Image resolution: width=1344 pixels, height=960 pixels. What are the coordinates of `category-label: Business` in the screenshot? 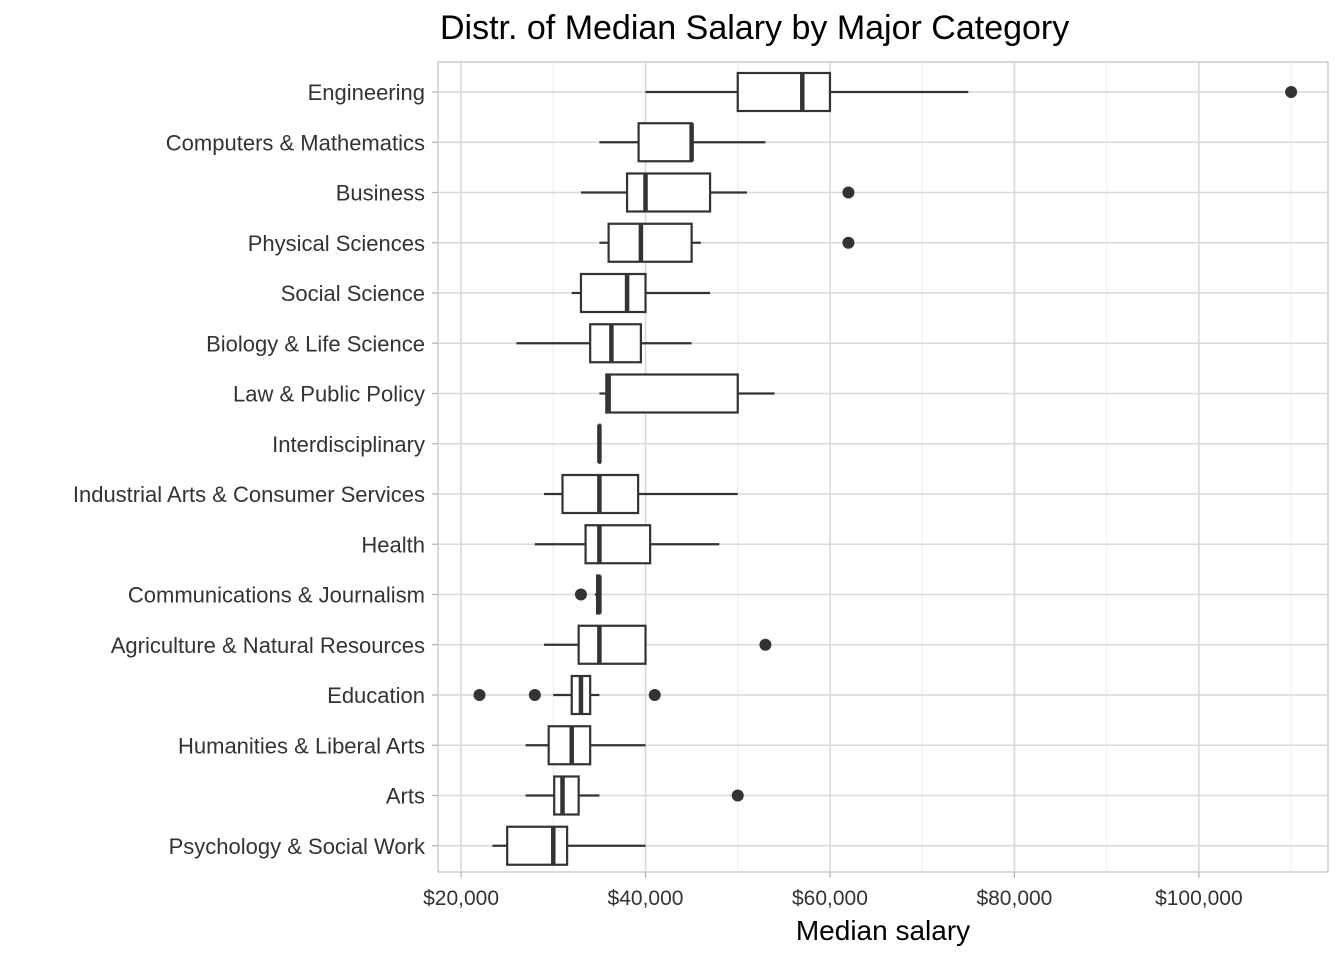 It's located at (380, 193).